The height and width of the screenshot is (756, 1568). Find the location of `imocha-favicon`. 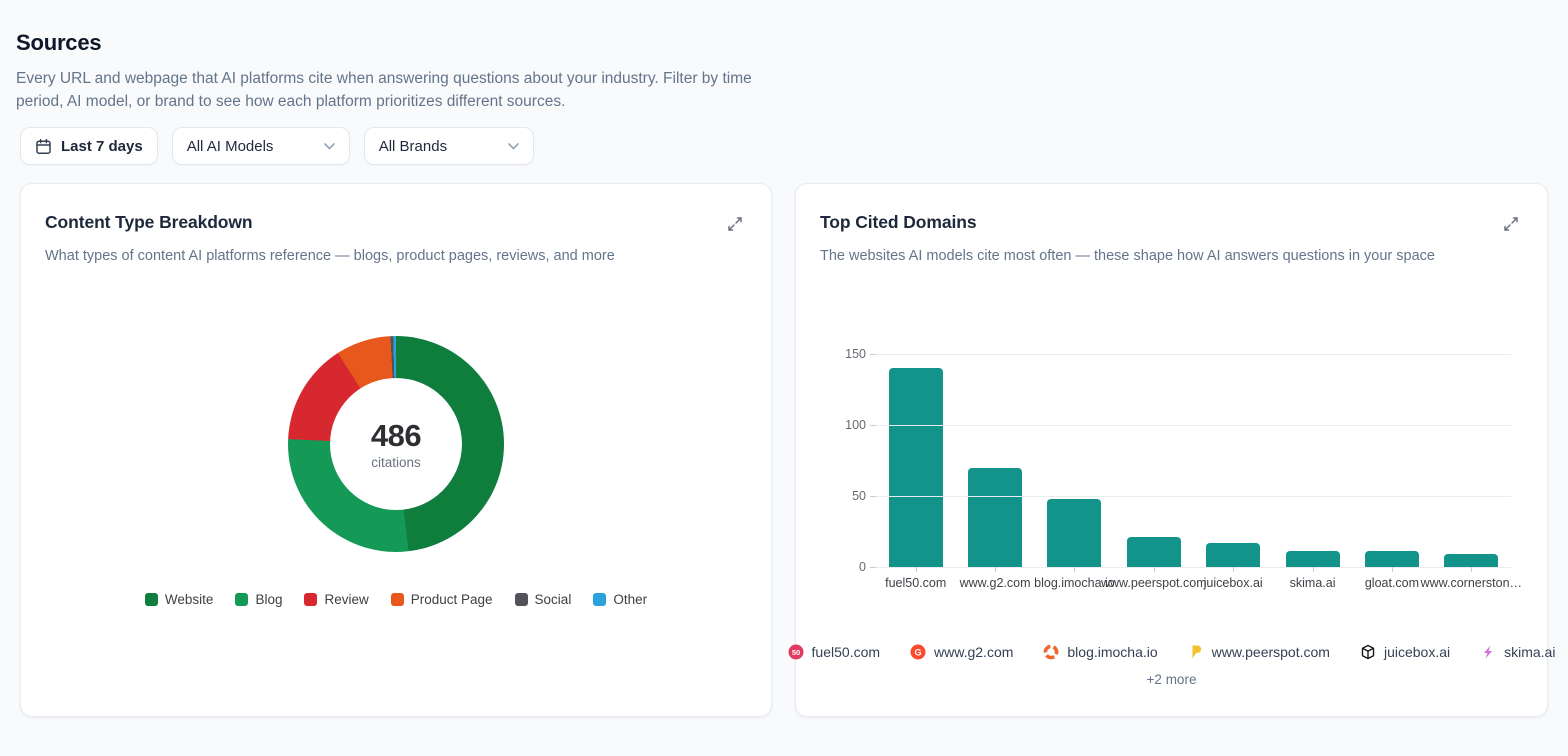

imocha-favicon is located at coordinates (1051, 652).